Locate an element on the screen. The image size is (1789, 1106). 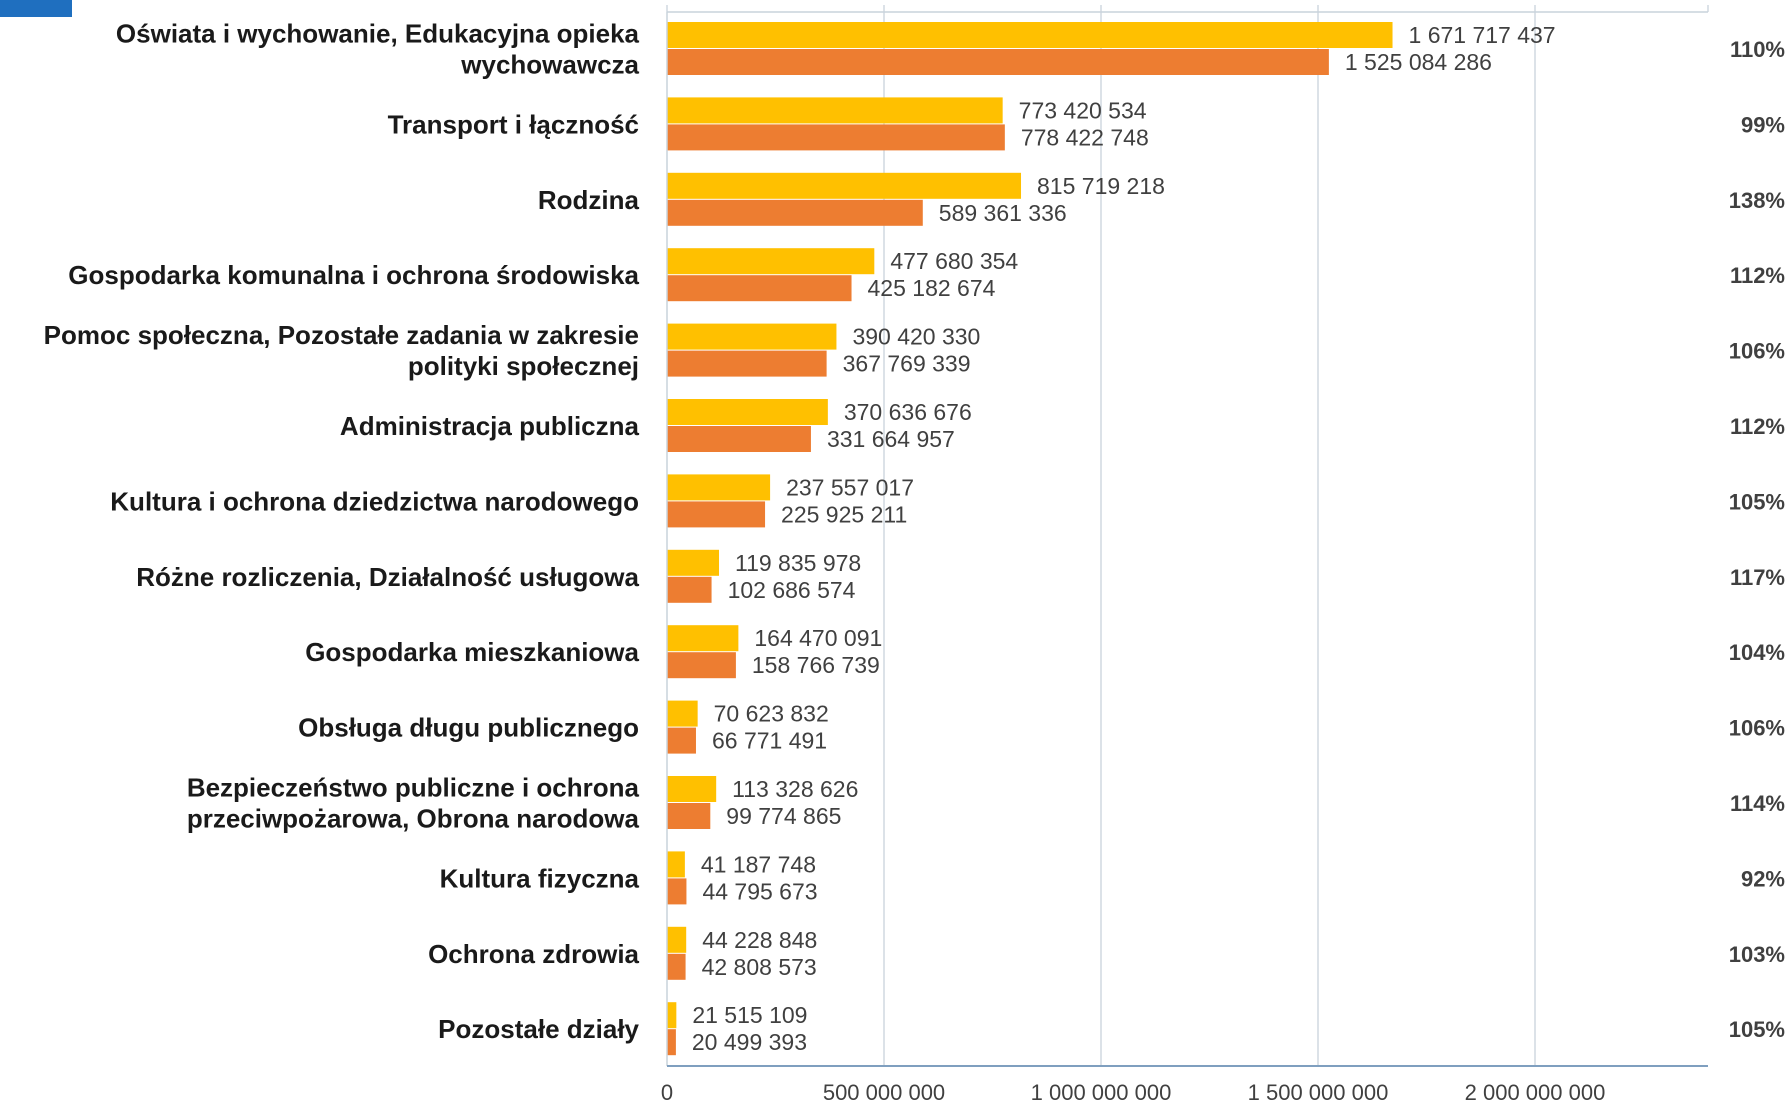
corner-accent-block is located at coordinates (36, 8).